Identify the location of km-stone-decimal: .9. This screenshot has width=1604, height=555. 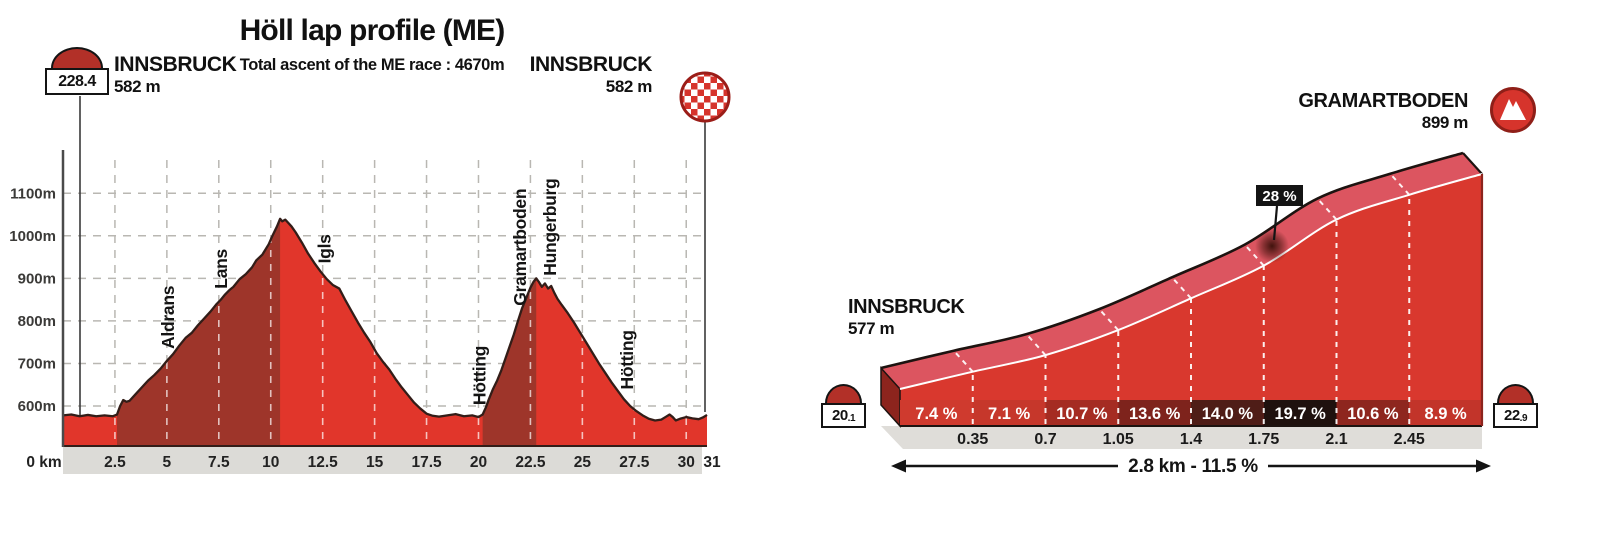
(1523, 418).